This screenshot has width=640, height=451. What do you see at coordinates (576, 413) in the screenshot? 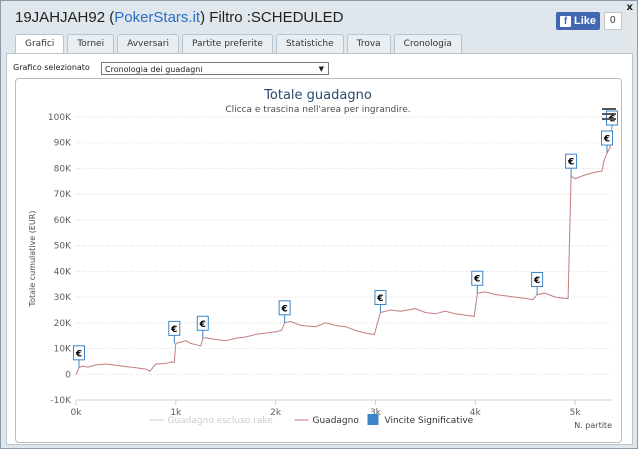
I see `x-tick-label: 5k` at bounding box center [576, 413].